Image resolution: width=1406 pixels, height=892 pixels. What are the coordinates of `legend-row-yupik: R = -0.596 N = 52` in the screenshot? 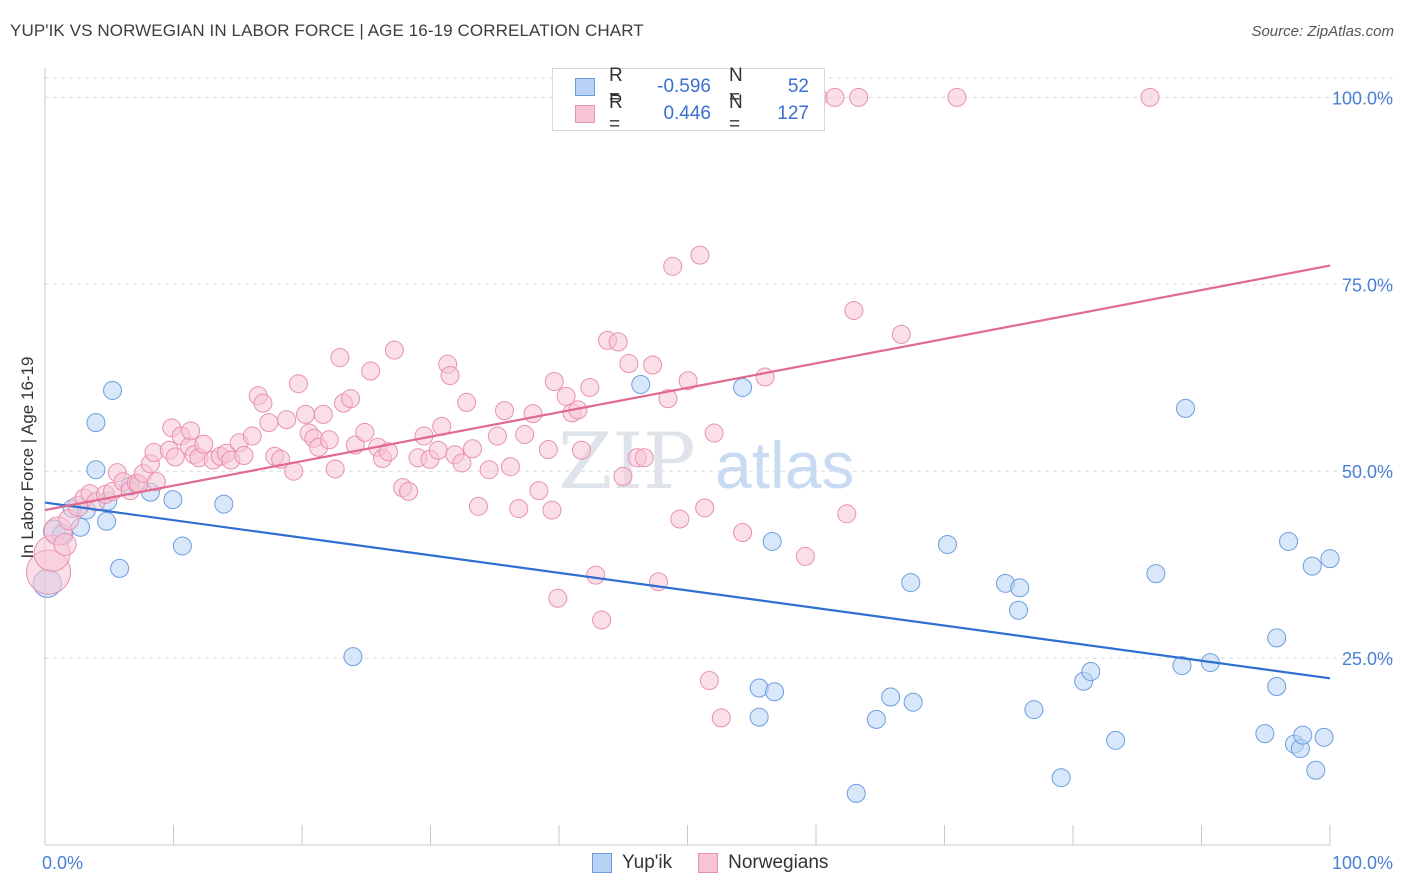 It's located at (692, 86).